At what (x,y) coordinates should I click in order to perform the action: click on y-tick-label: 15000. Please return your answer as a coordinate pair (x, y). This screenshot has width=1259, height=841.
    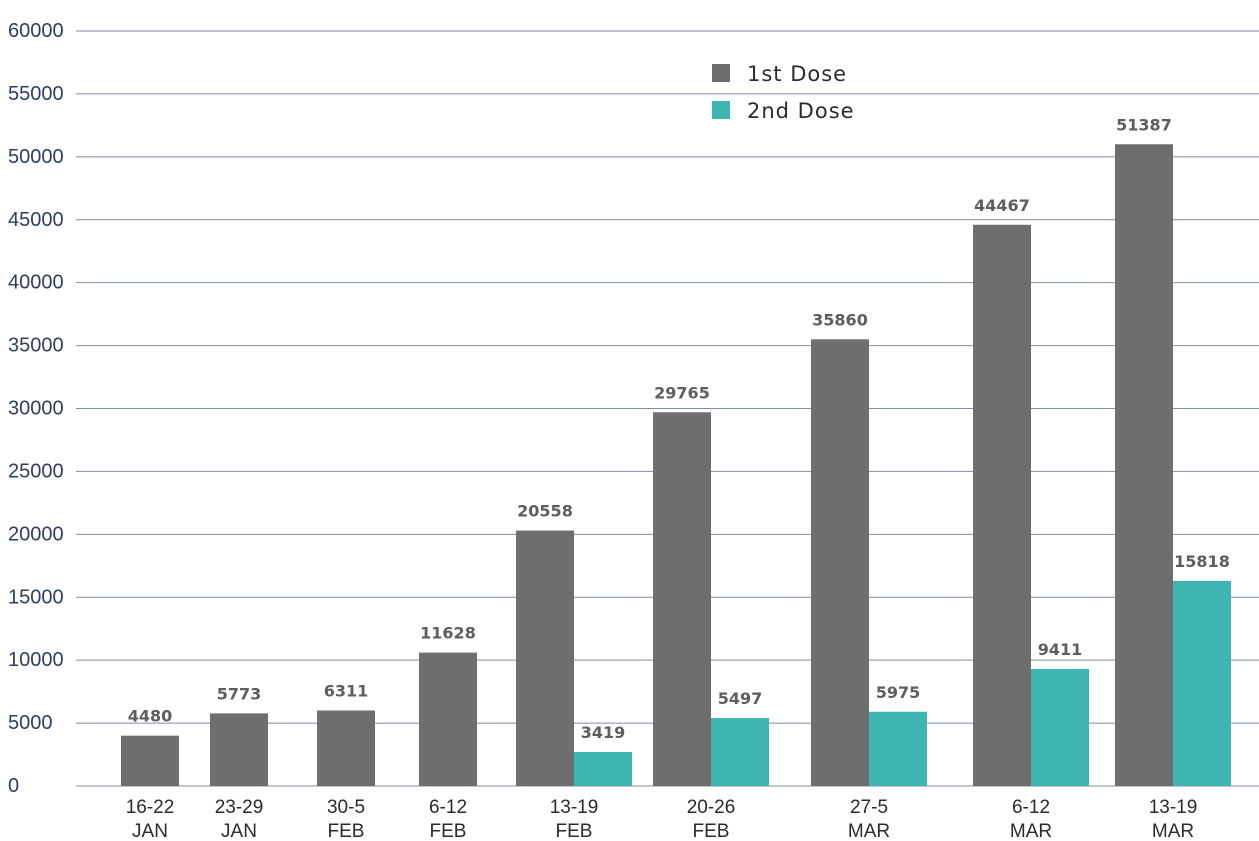
    Looking at the image, I should click on (36, 597).